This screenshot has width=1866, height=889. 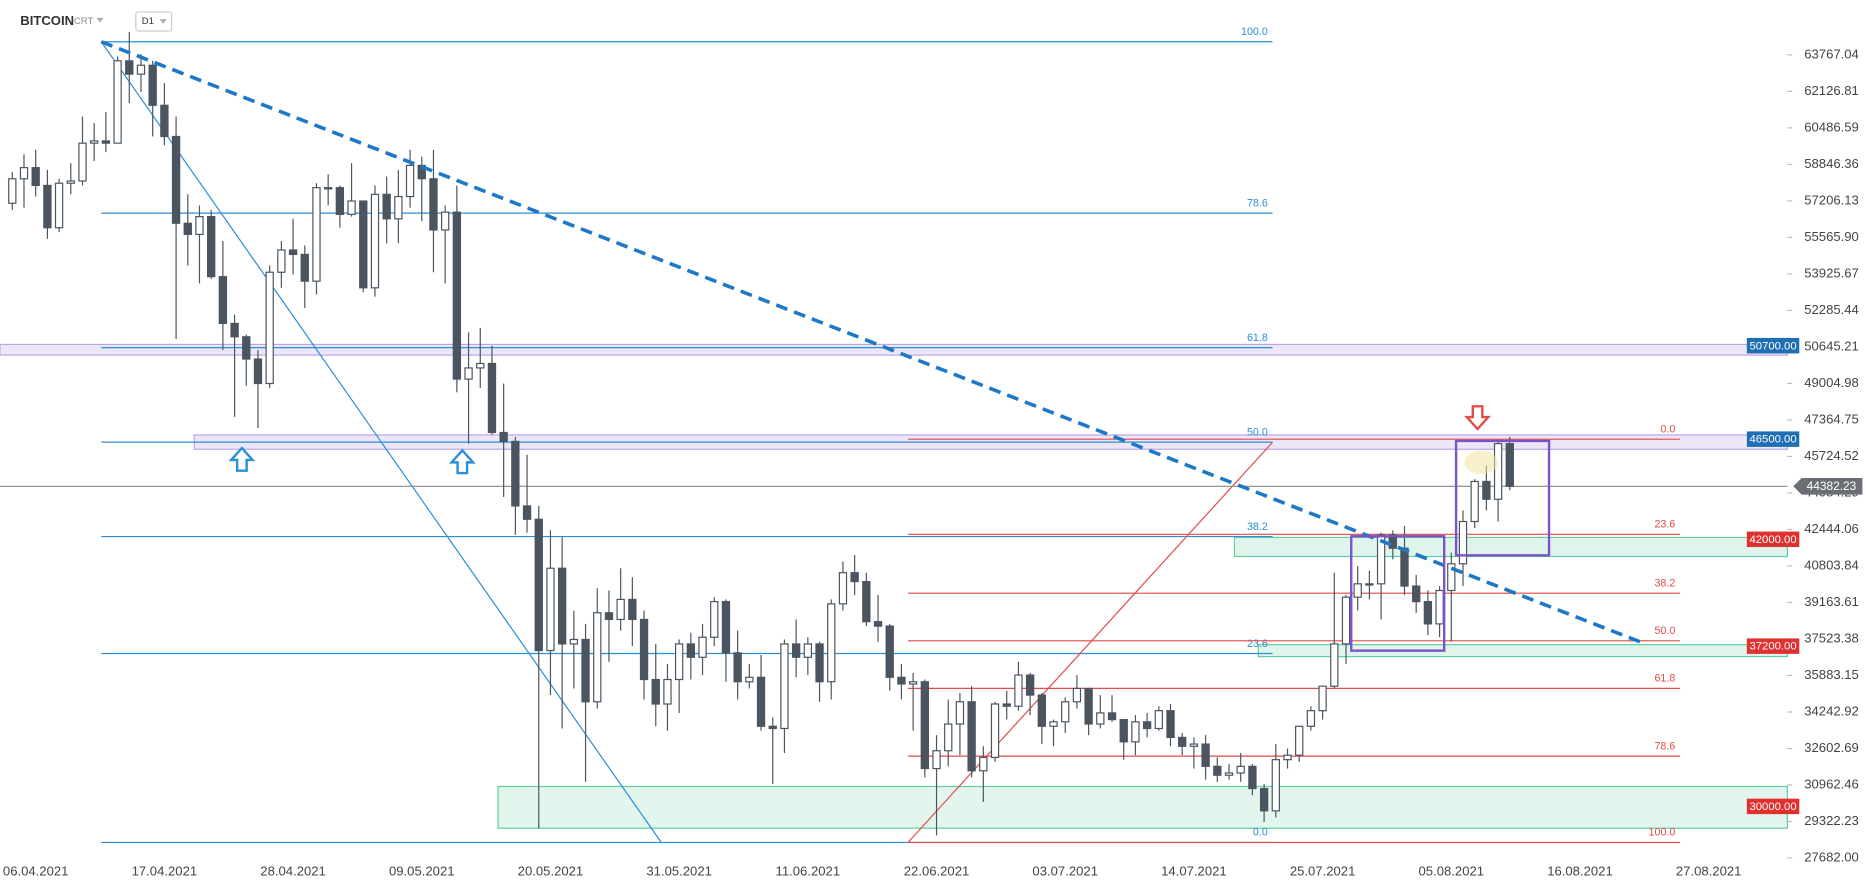 I want to click on y-tick-label: 63767.04, so click(x=1831, y=53).